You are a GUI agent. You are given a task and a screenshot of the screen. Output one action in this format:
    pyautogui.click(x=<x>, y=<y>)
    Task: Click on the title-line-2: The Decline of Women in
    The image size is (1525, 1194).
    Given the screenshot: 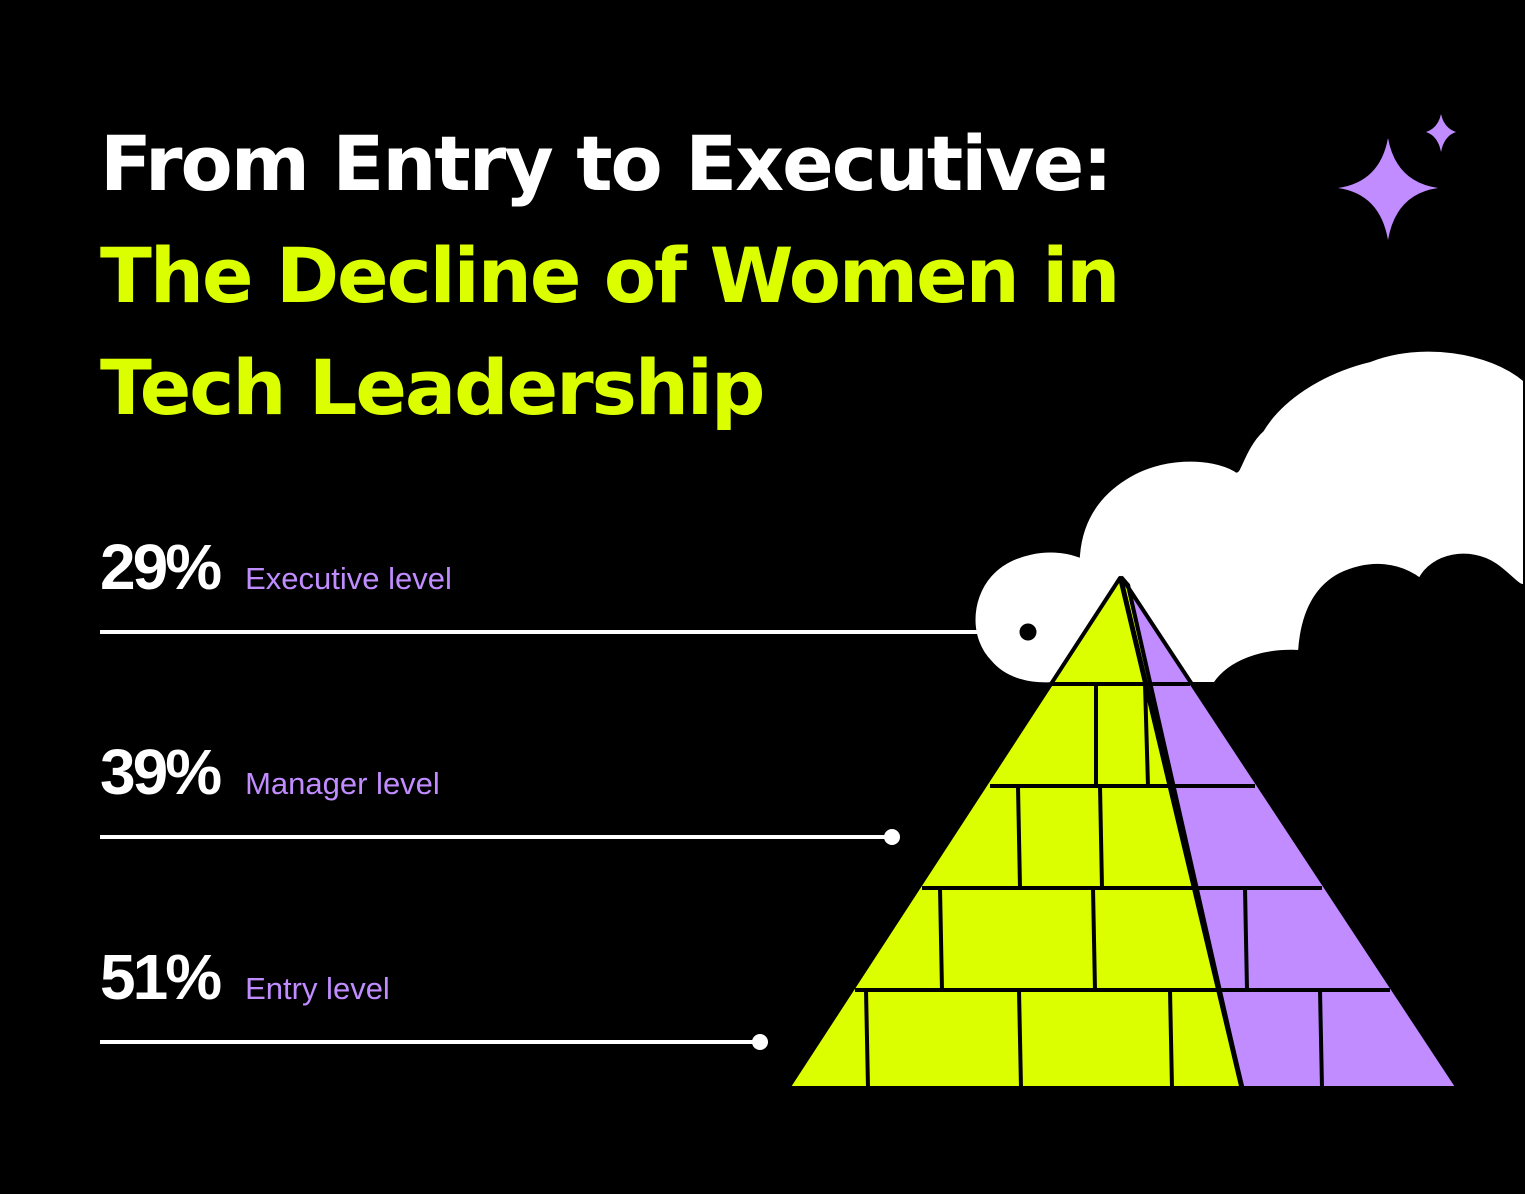 What is the action you would take?
    pyautogui.click(x=610, y=275)
    